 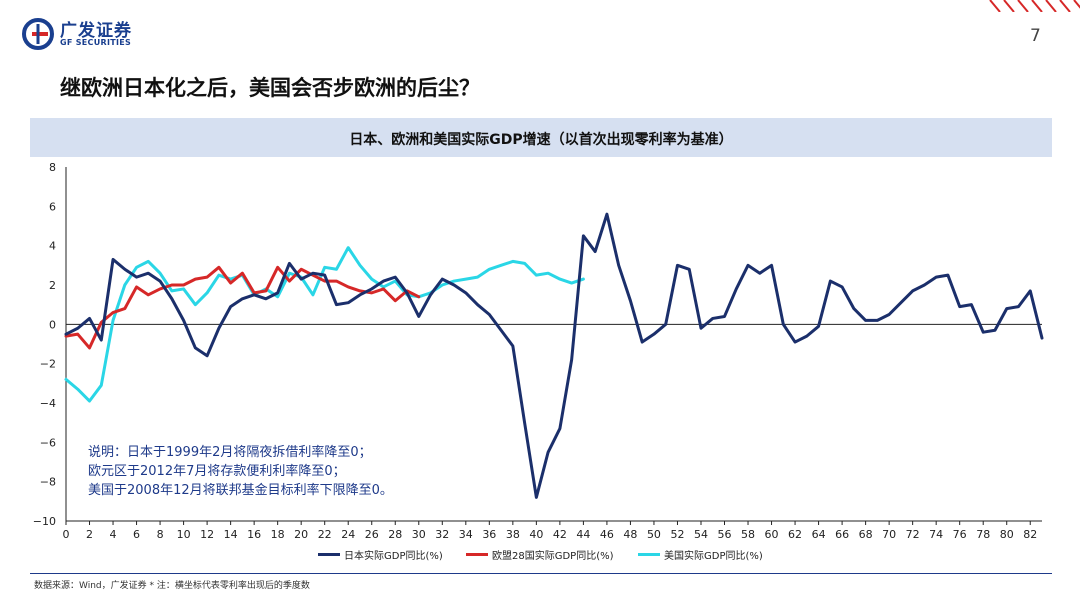 I want to click on x-tick-label: 78, so click(x=983, y=534).